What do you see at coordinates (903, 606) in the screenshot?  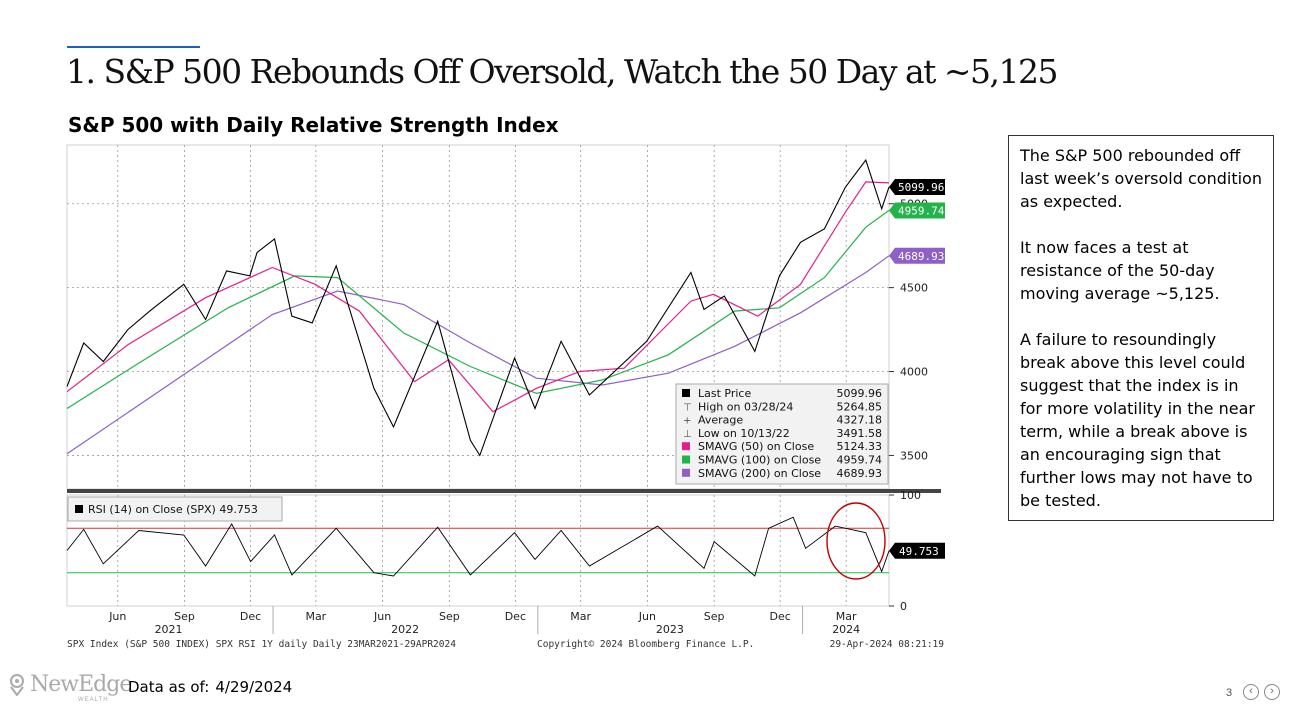 I see `rsi-y-tick-label: 0` at bounding box center [903, 606].